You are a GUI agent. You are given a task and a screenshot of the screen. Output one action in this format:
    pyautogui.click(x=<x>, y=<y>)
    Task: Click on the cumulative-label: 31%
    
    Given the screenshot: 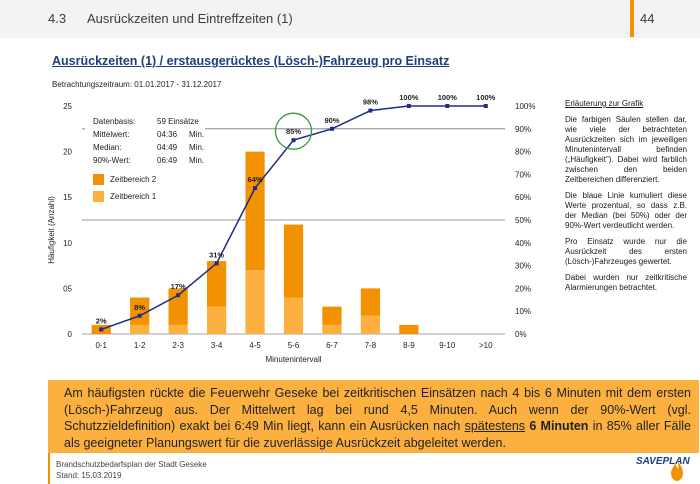 What is the action you would take?
    pyautogui.click(x=216, y=254)
    